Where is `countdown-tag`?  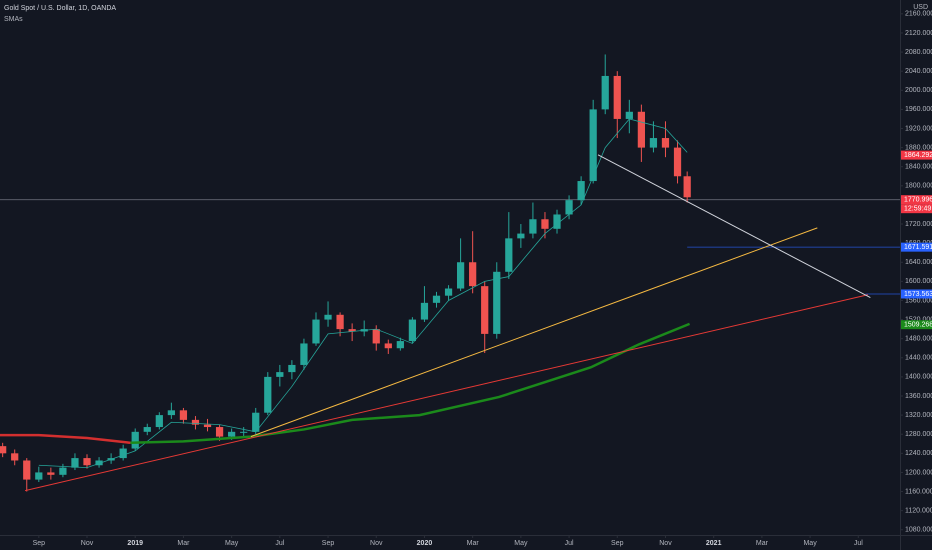 countdown-tag is located at coordinates (916, 209).